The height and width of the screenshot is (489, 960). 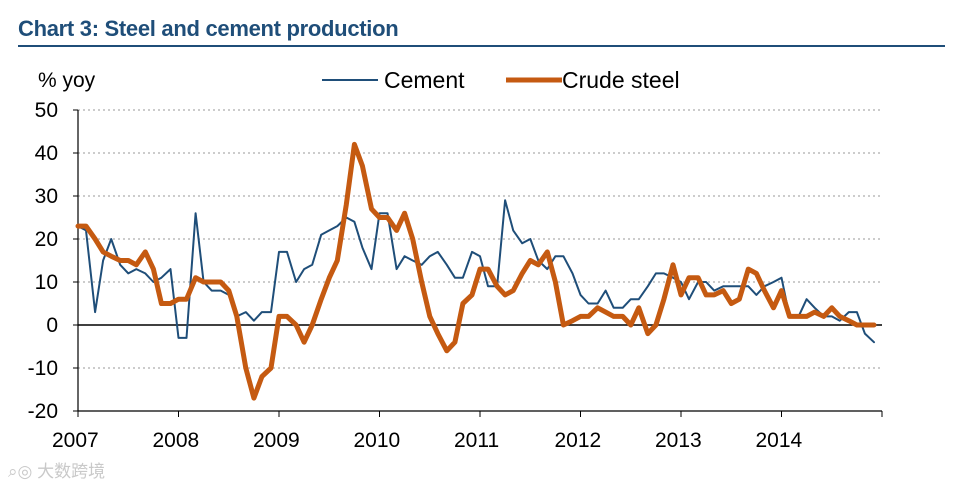 I want to click on x-tick-label: 2012, so click(x=578, y=440).